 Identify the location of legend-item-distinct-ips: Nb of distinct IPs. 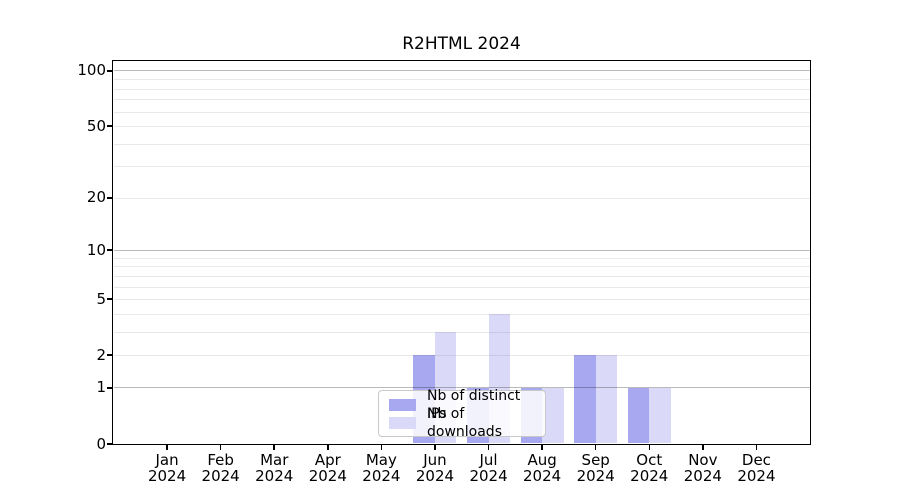
(462, 405).